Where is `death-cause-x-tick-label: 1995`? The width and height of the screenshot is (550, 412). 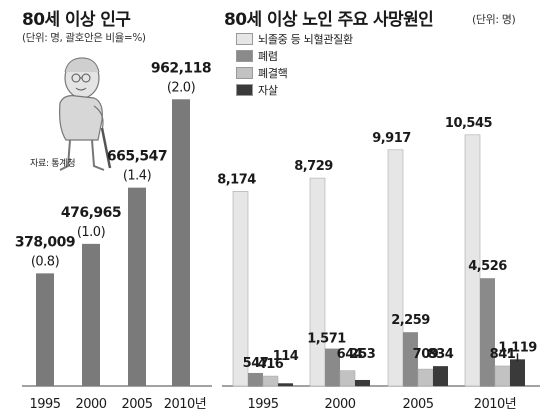 death-cause-x-tick-label: 1995 is located at coordinates (262, 404).